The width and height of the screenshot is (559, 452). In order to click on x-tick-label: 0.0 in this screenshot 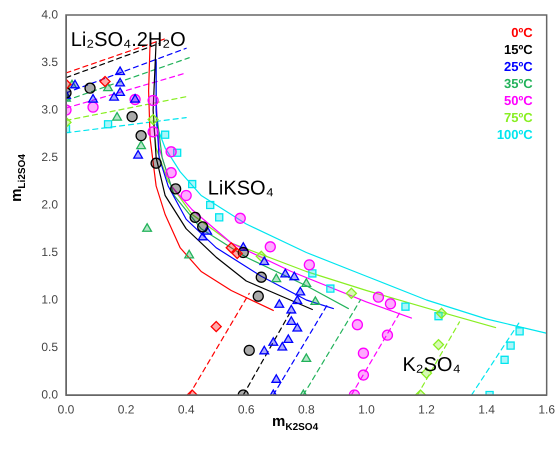, I will do `click(66, 409)`.